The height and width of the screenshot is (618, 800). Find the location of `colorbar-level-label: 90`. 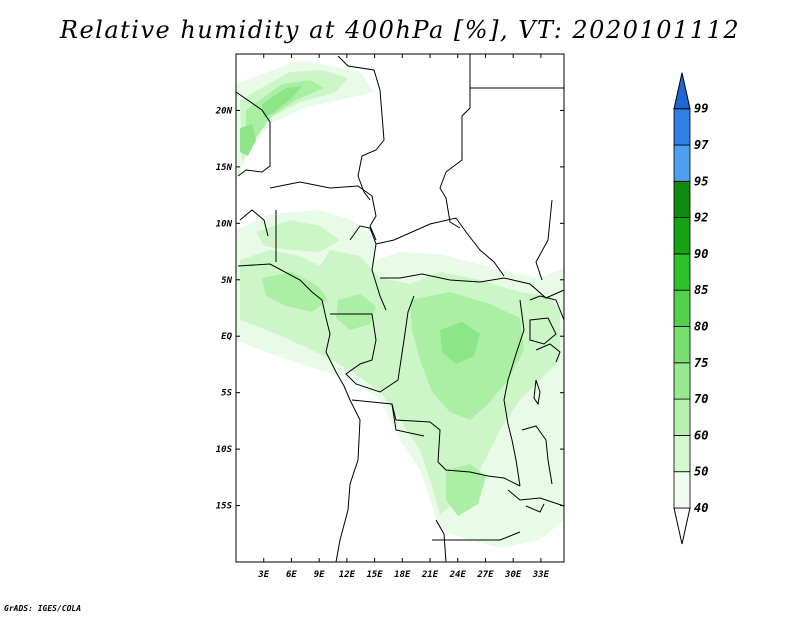

colorbar-level-label: 90 is located at coordinates (701, 254).